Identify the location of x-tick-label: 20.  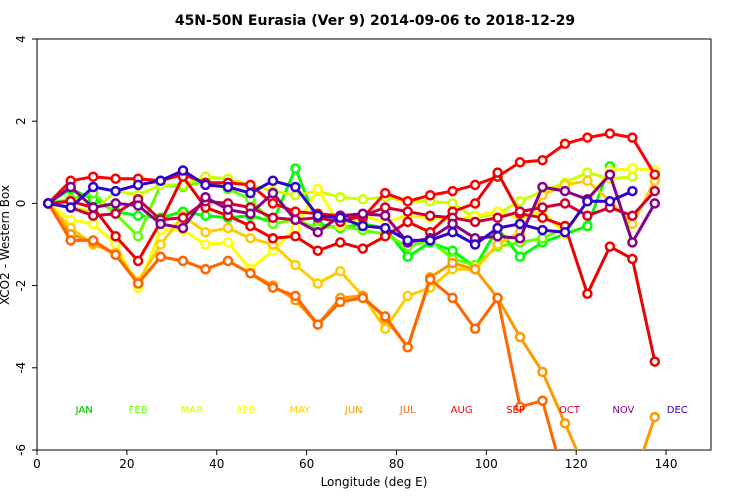
(126, 464).